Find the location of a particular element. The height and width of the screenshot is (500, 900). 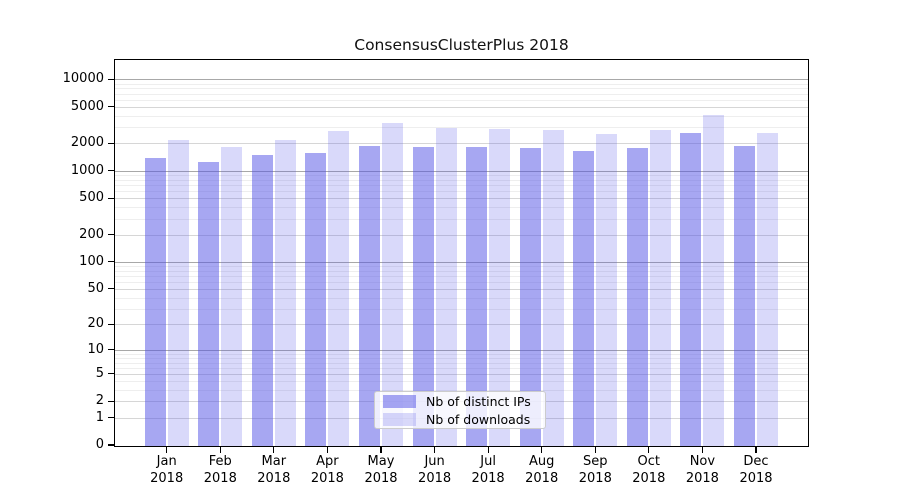

x-tick-label-sep: Sep 2018 is located at coordinates (595, 470).